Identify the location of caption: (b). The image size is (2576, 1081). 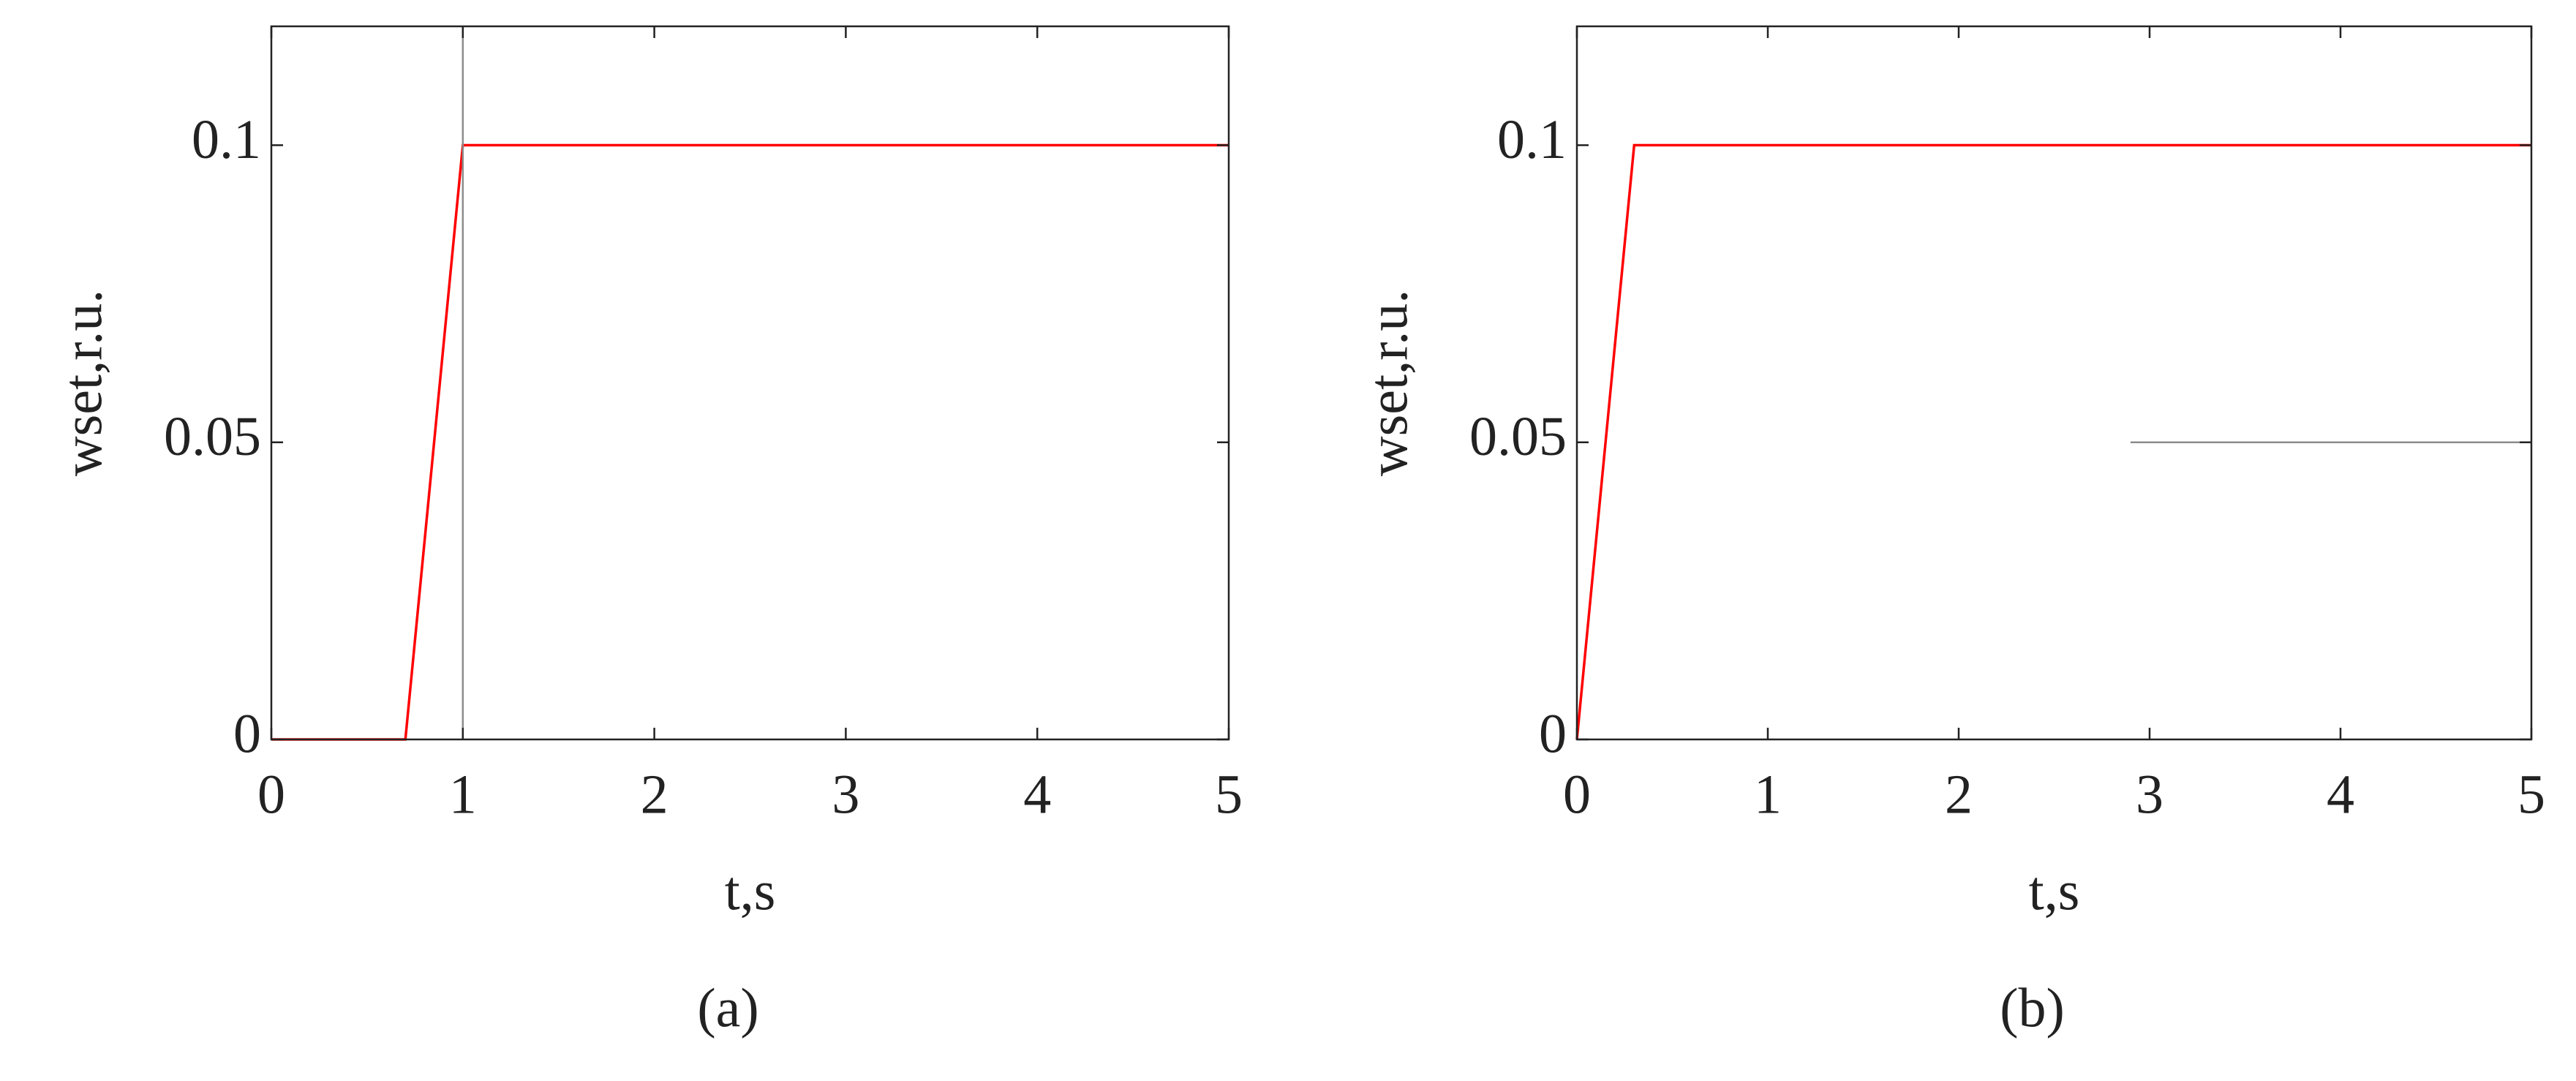
(2032, 1008).